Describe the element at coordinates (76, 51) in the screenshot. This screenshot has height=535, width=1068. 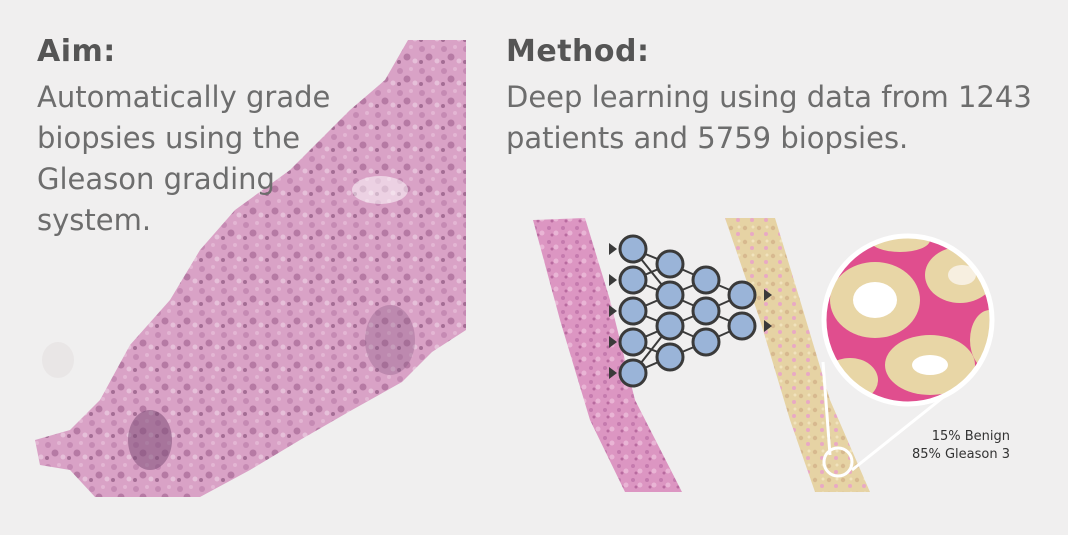
I see `aim-heading: Aim:` at that location.